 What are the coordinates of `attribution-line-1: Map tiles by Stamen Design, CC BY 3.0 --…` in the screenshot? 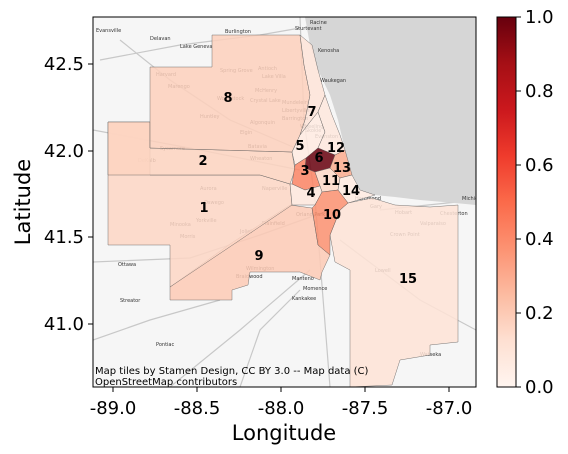 It's located at (232, 371).